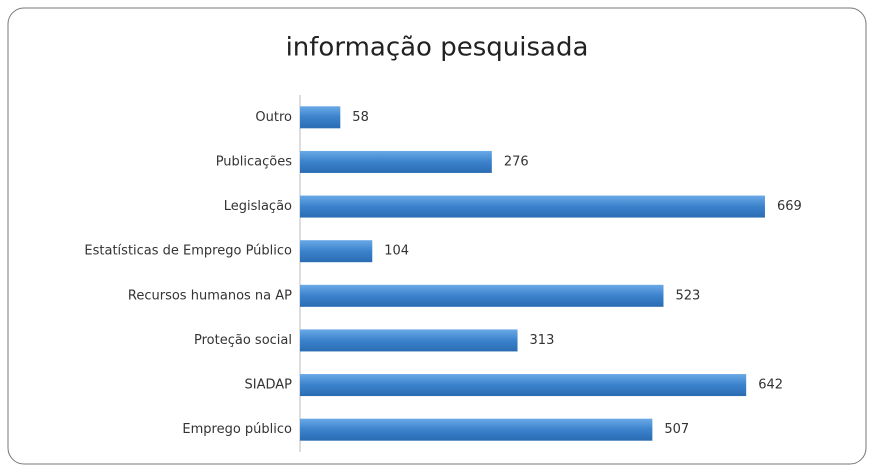 The width and height of the screenshot is (874, 476). I want to click on value-label: 313, so click(542, 340).